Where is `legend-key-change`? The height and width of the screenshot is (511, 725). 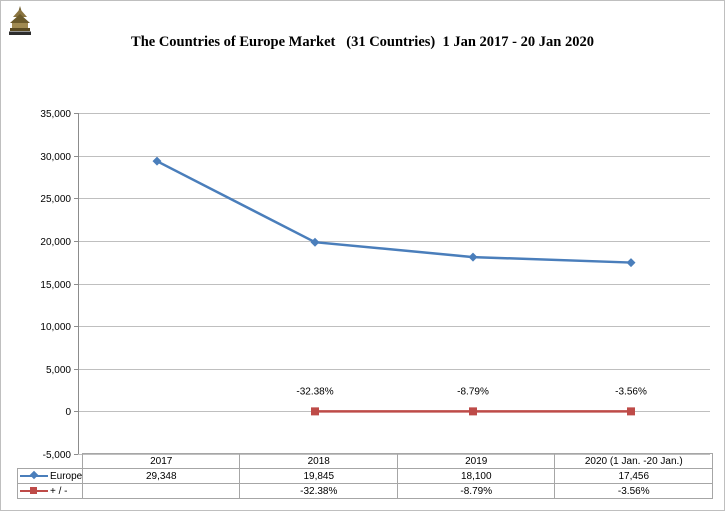
legend-key-change is located at coordinates (34, 491).